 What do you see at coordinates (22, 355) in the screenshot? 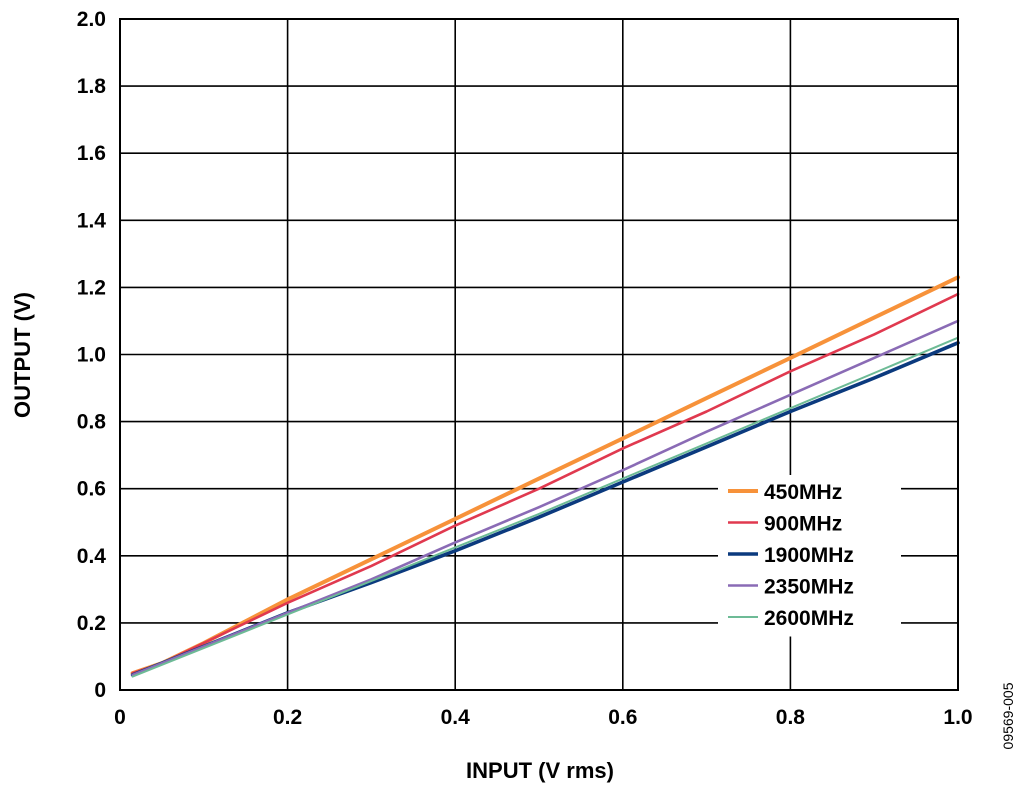
I see `y-axis-title: OUTPUT (V)` at bounding box center [22, 355].